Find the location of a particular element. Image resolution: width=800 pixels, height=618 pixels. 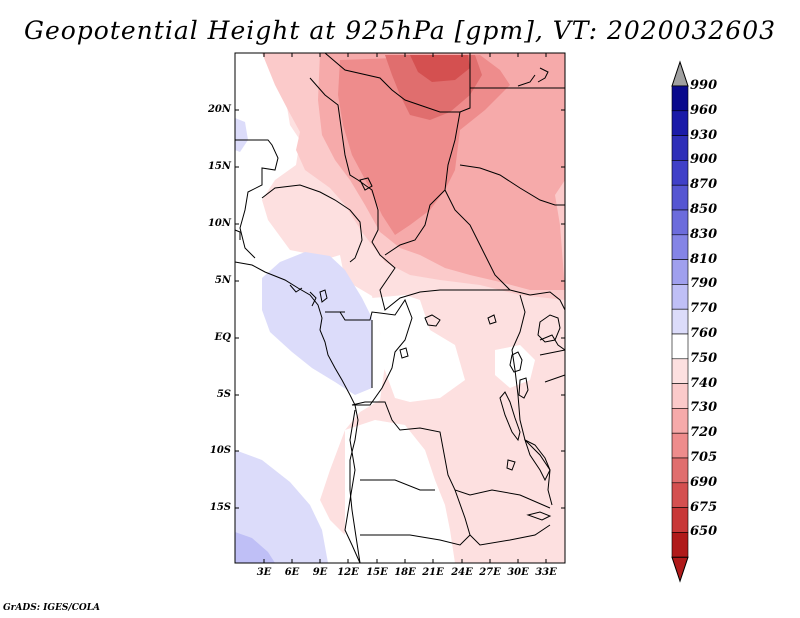

colorbar-label-750: 750 is located at coordinates (704, 358).